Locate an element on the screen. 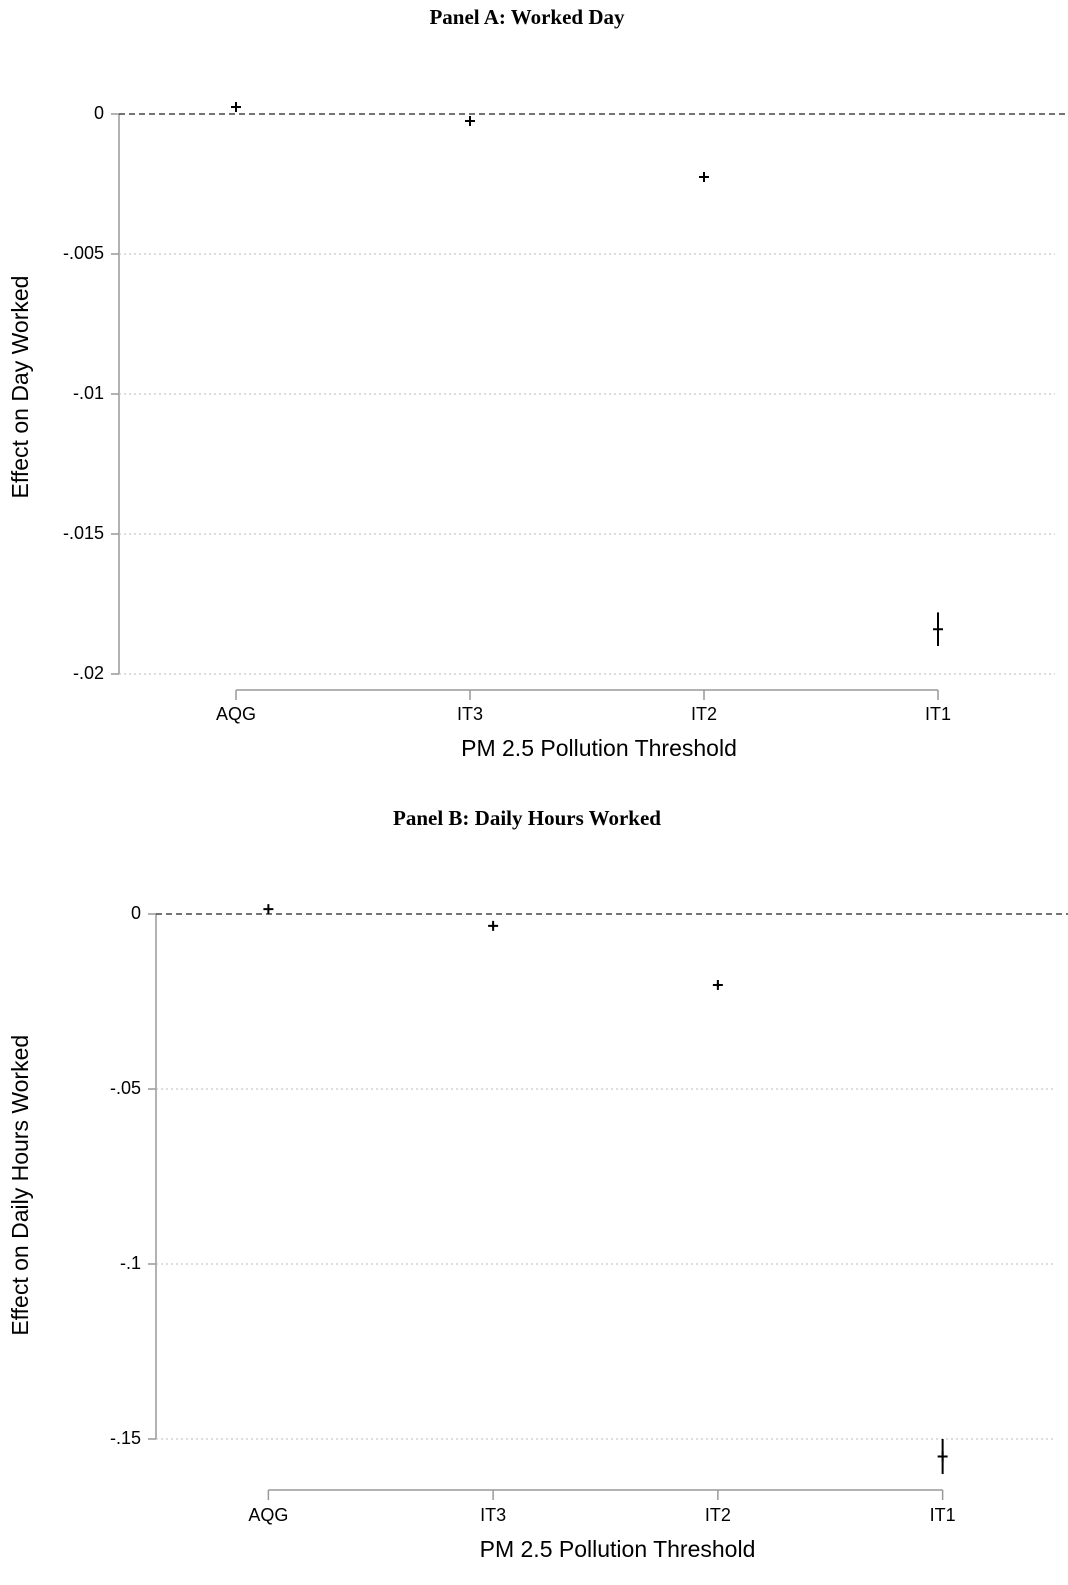 The image size is (1068, 1585). chart-title: Panel B: Daily Hours Worked is located at coordinates (527, 818).